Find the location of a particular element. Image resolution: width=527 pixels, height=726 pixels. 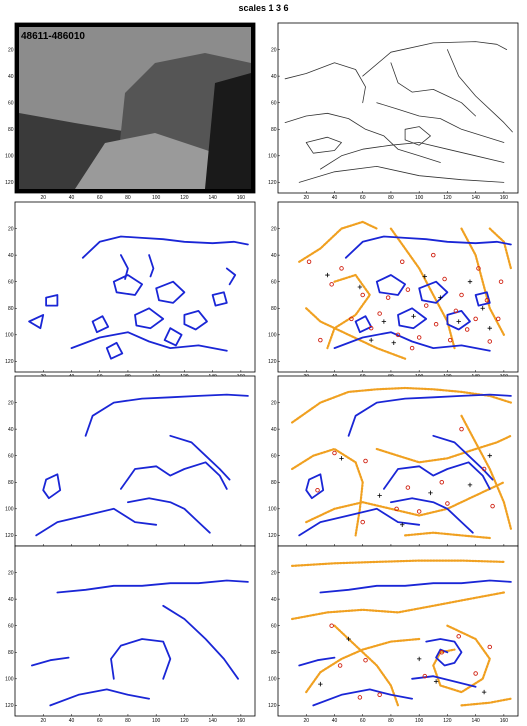

y-tick-label-4: 100 is located at coordinates (9, 680).